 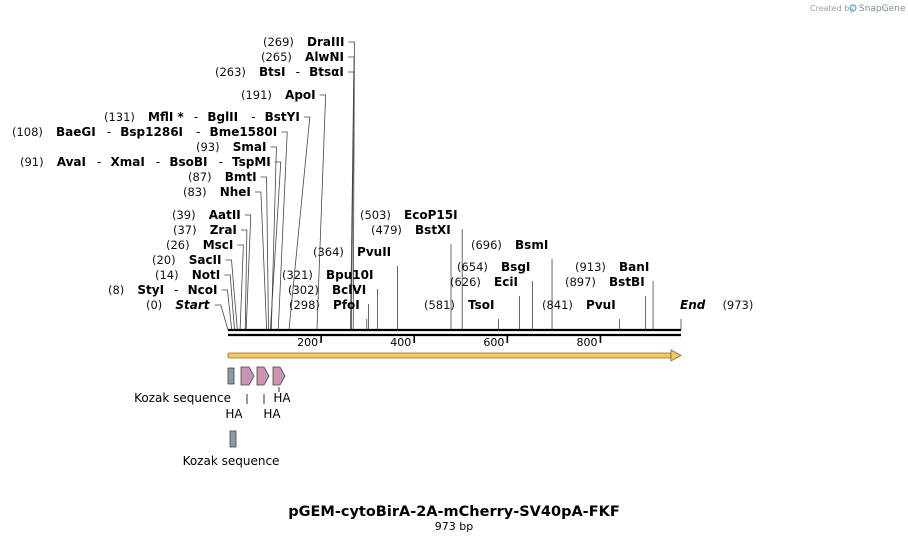 What do you see at coordinates (459, 303) in the screenshot?
I see `site-label-tsoi: (581) TsoI` at bounding box center [459, 303].